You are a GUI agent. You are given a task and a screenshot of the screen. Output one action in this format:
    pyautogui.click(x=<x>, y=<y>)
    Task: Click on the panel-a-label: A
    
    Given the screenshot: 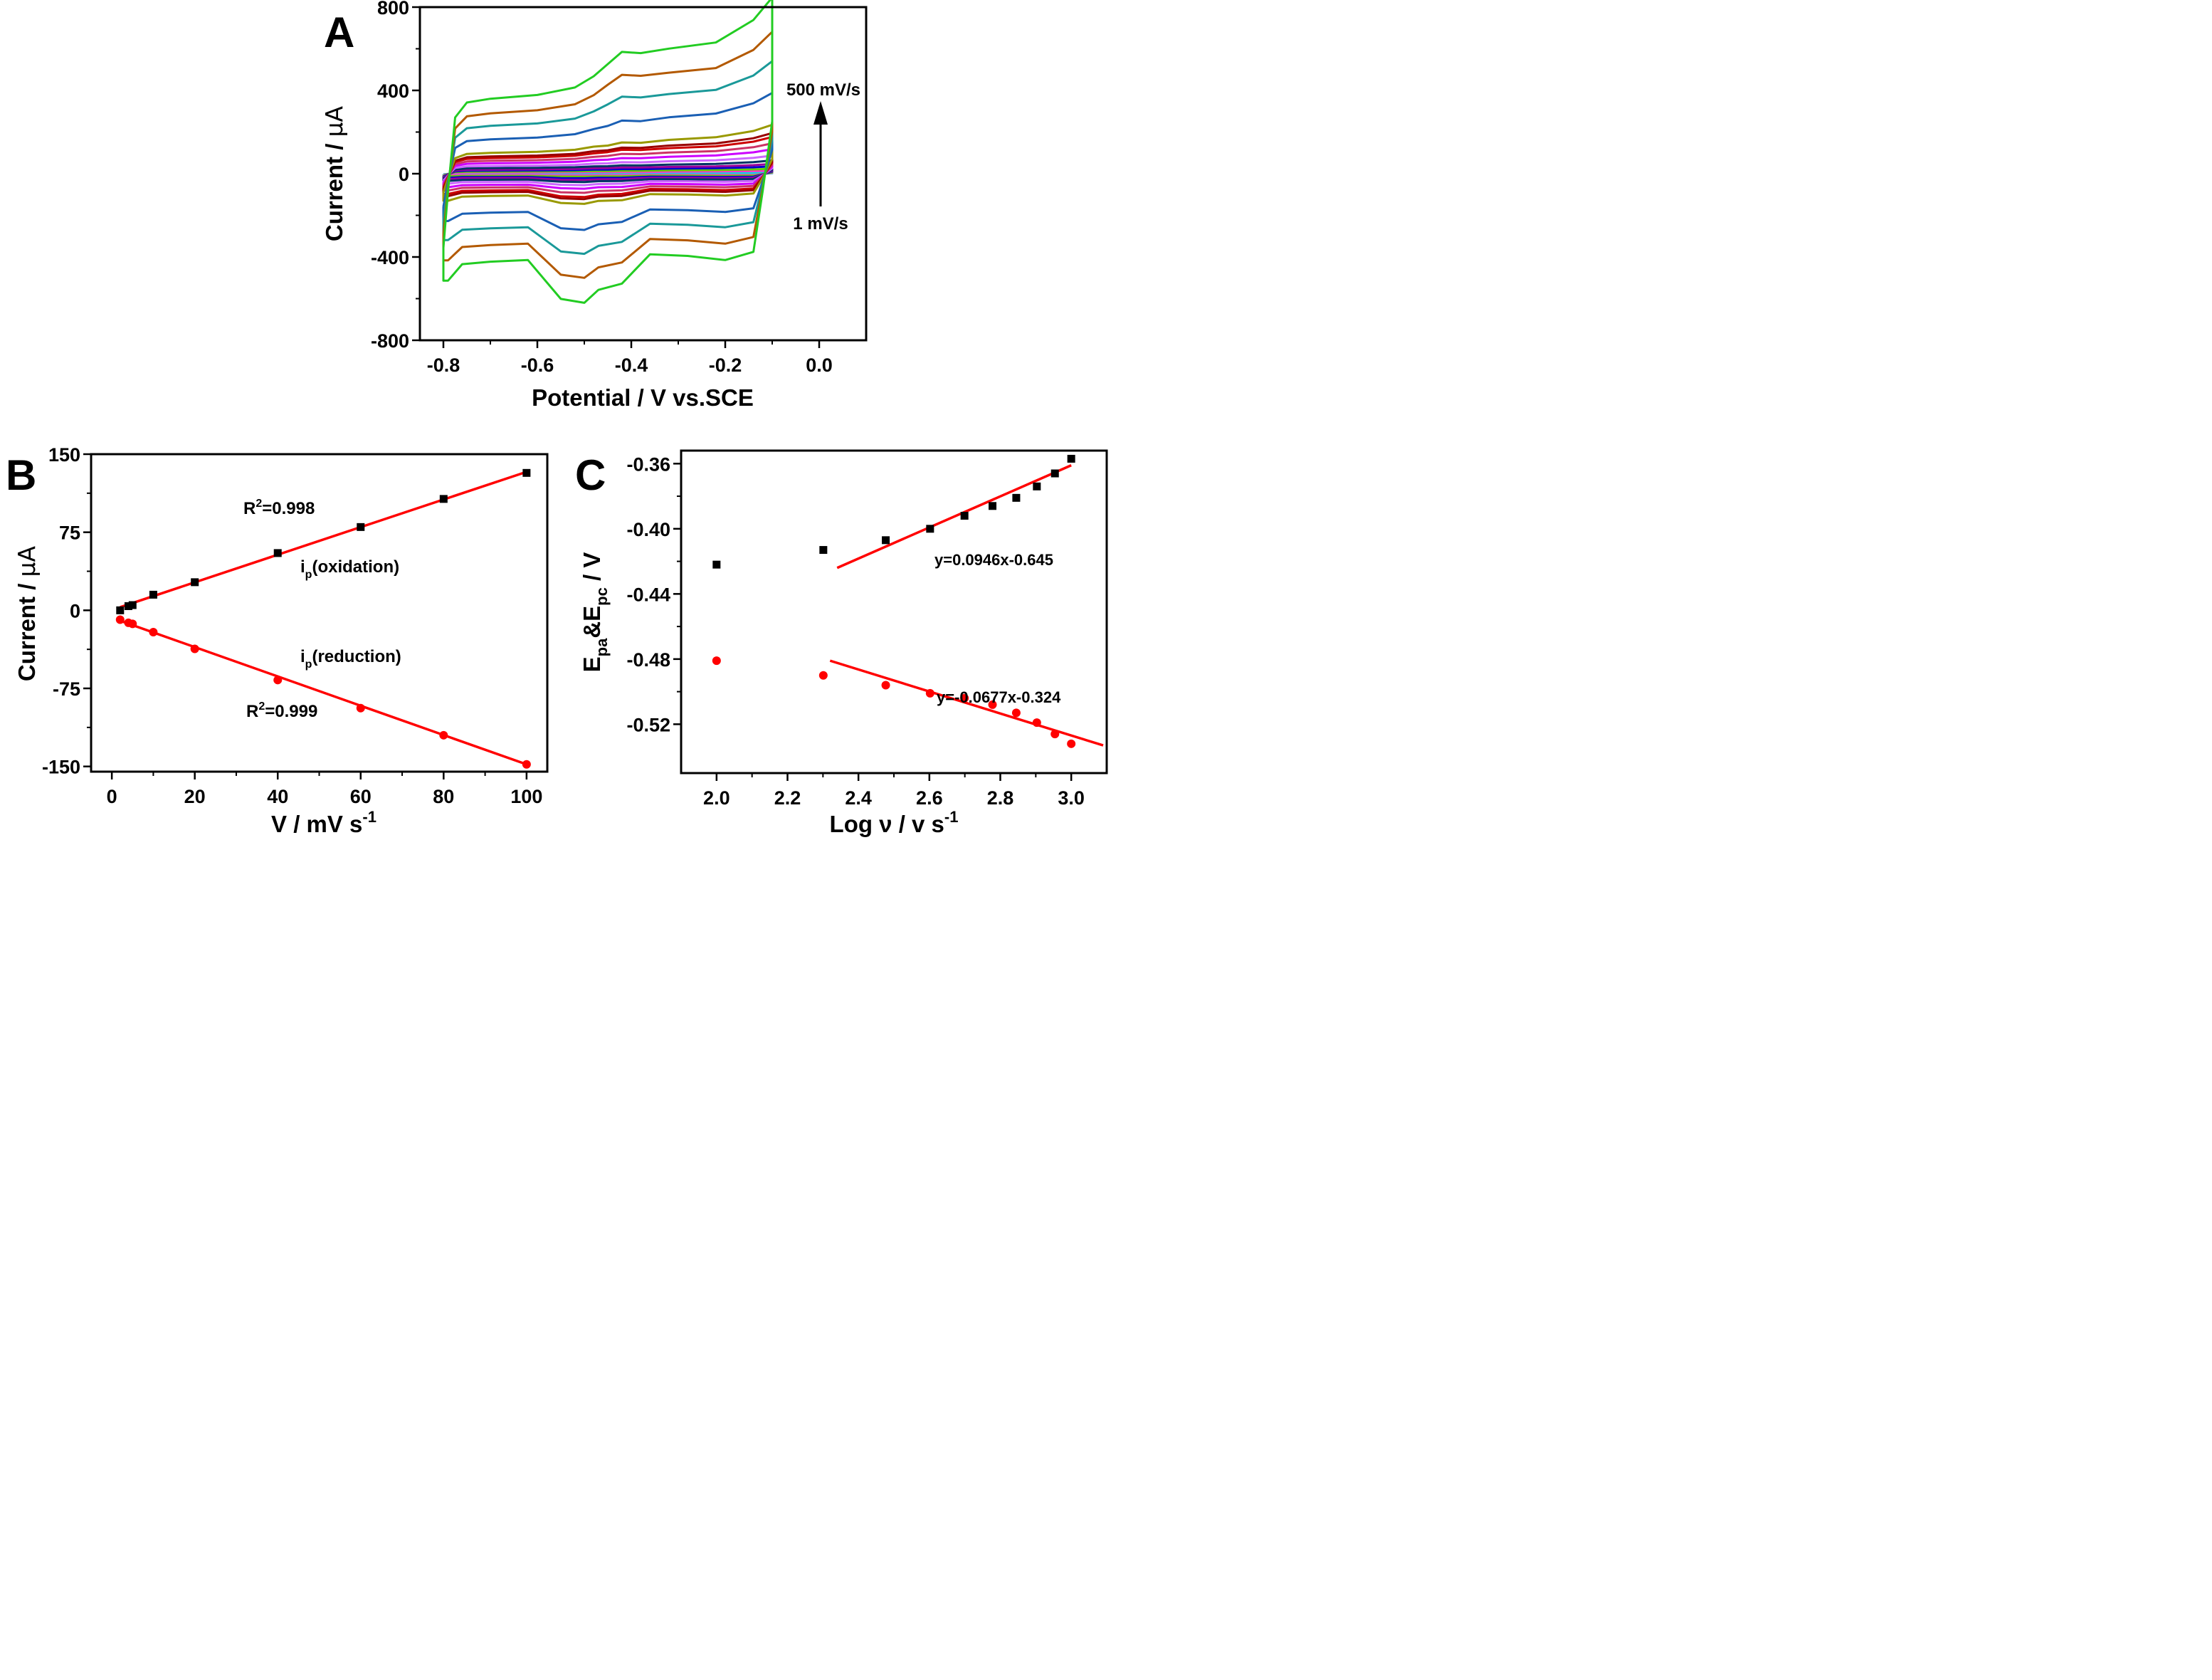 What is the action you would take?
    pyautogui.click(x=339, y=32)
    